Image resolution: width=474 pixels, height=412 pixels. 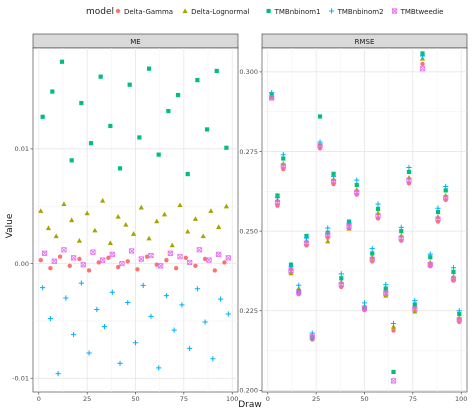 I want to click on x-tick-label: 25, so click(x=87, y=399).